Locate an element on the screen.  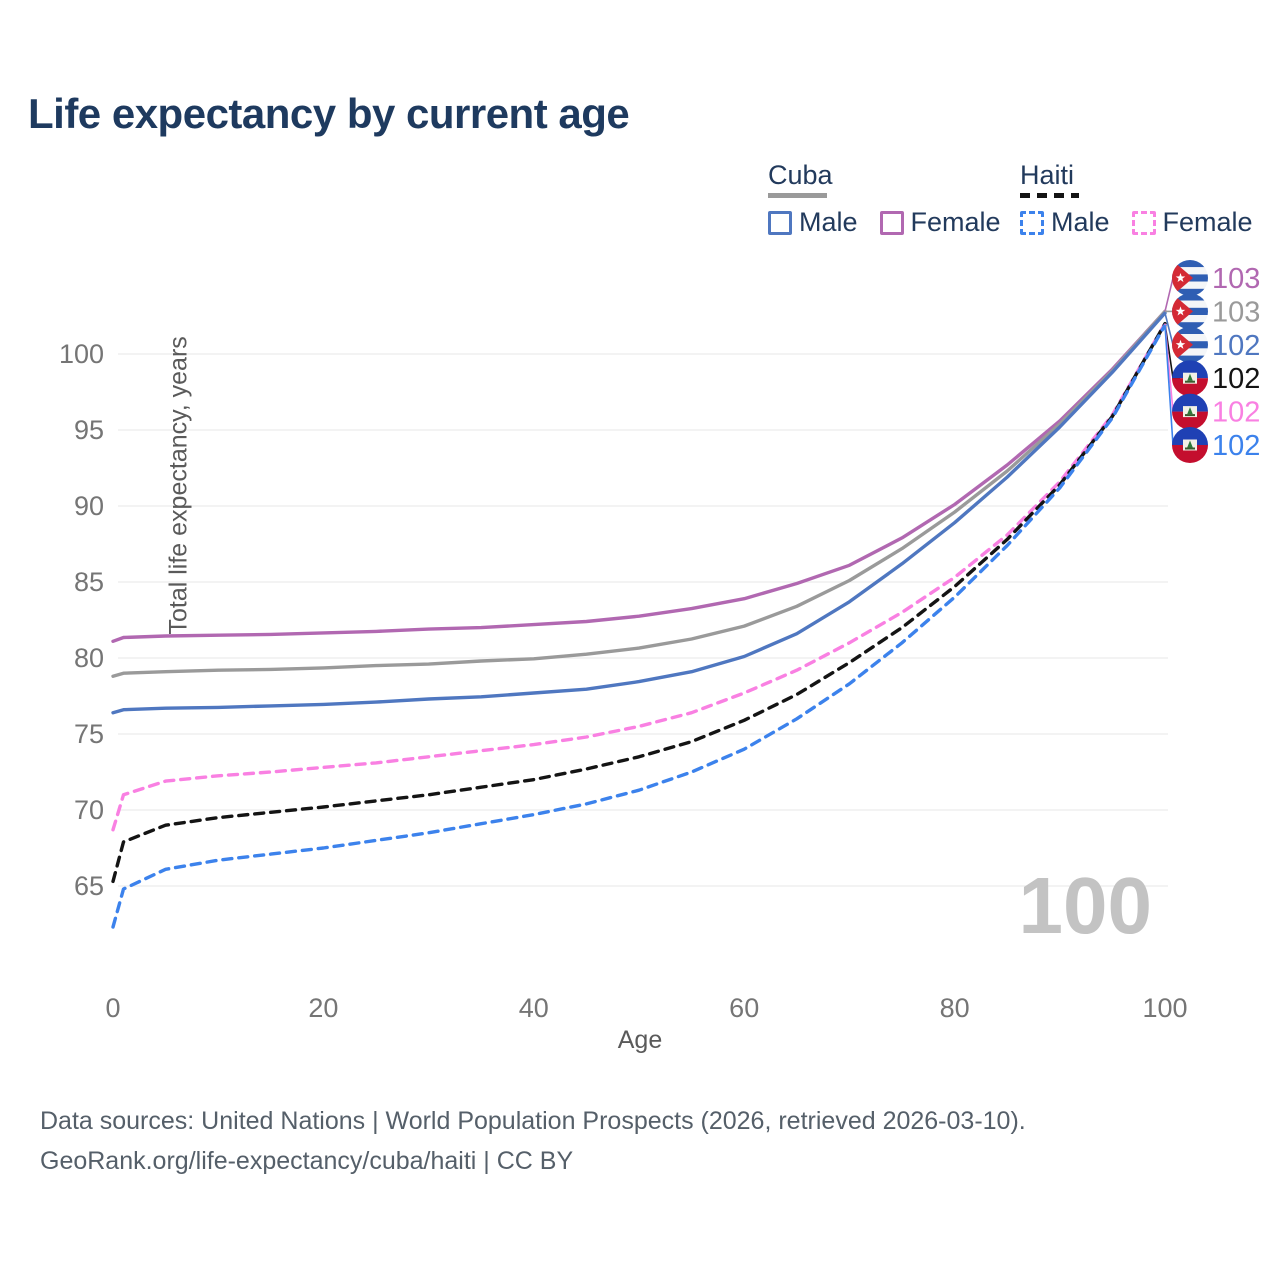
x-tick-20: 20 is located at coordinates (323, 1008).